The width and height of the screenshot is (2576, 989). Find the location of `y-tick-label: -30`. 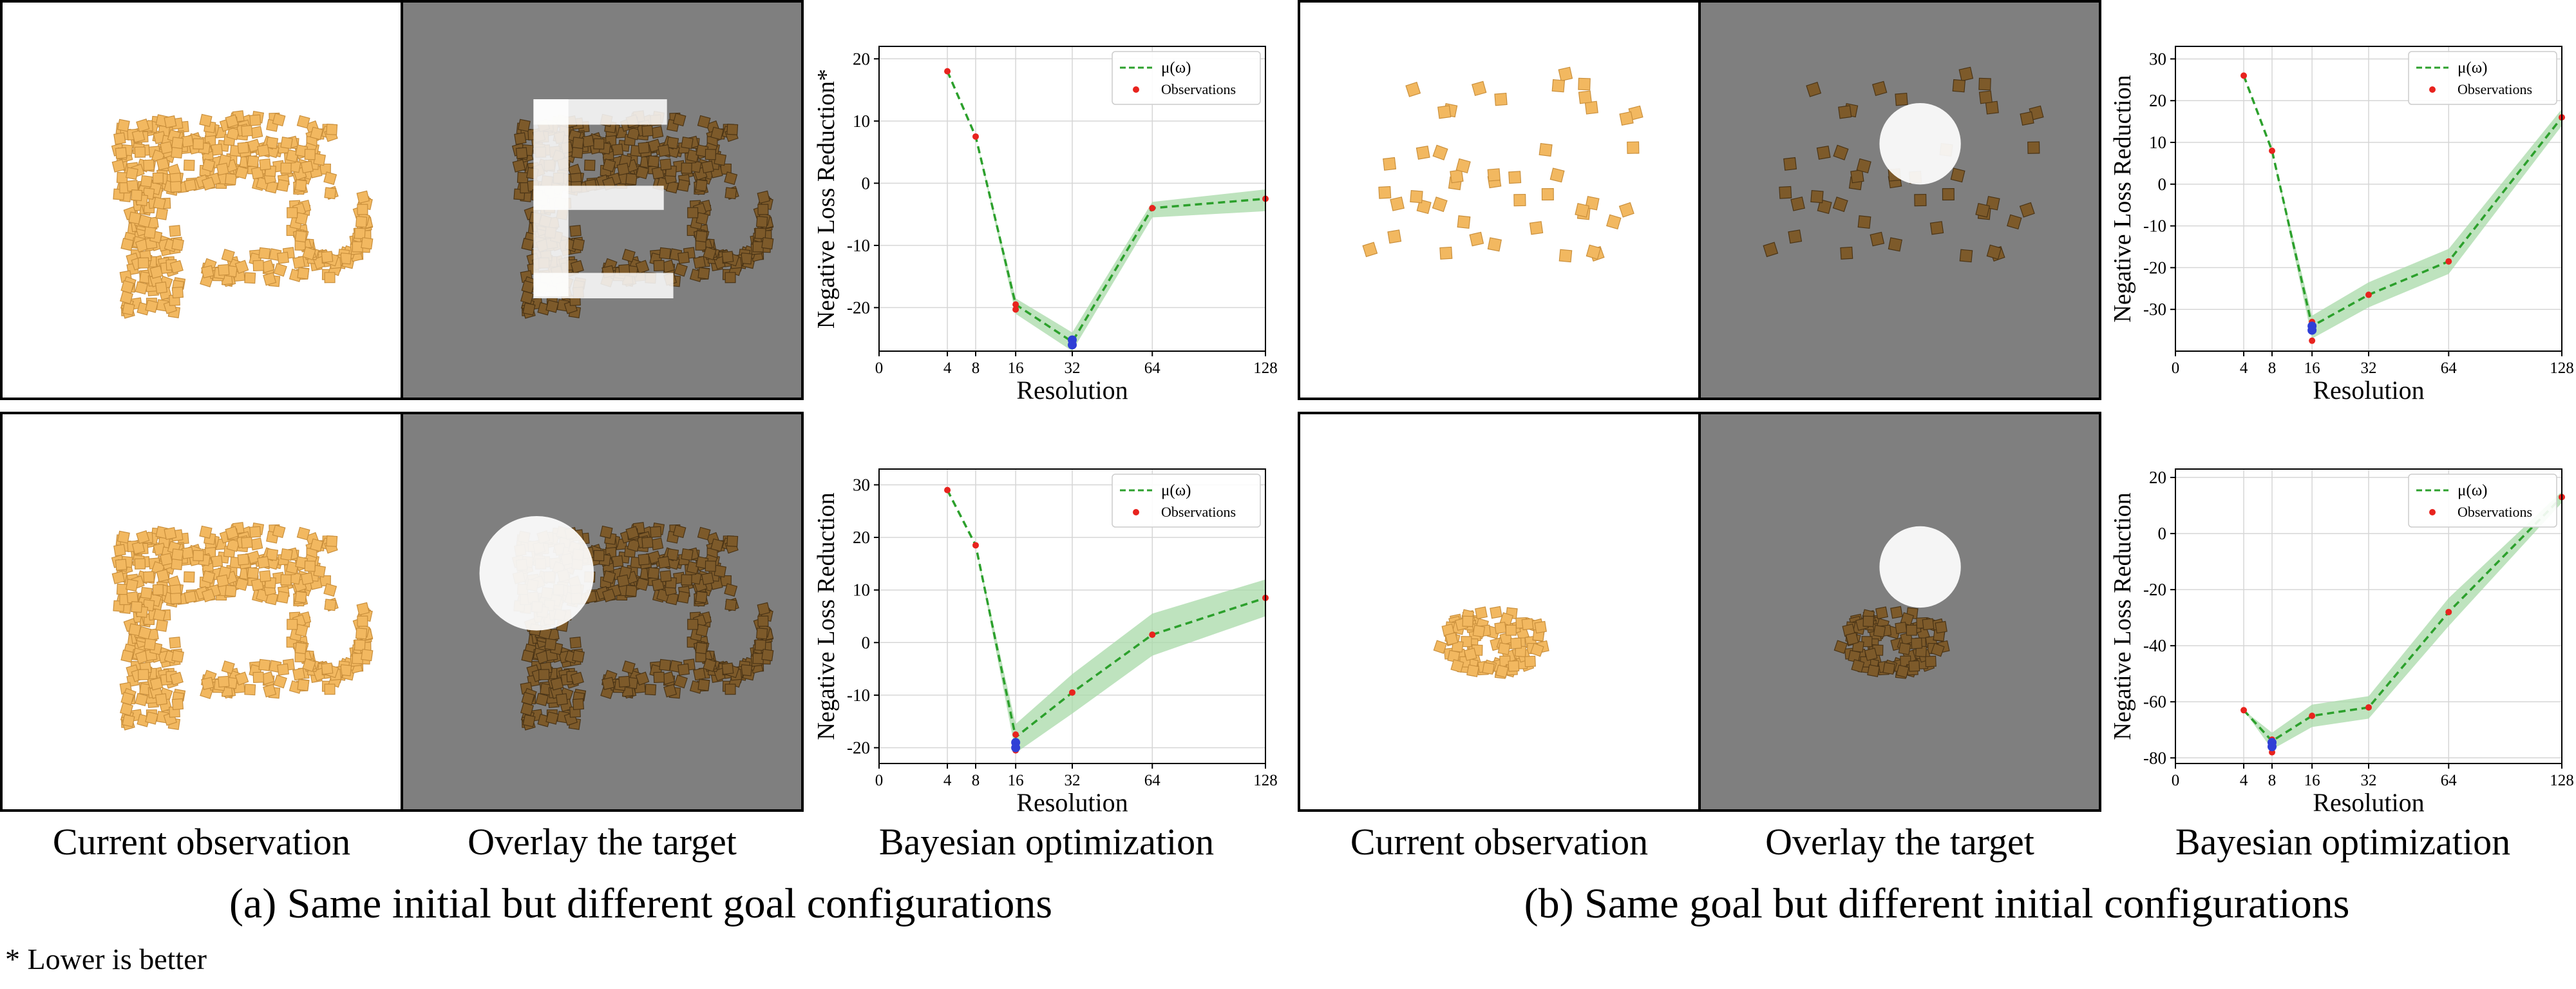

y-tick-label: -30 is located at coordinates (2154, 309).